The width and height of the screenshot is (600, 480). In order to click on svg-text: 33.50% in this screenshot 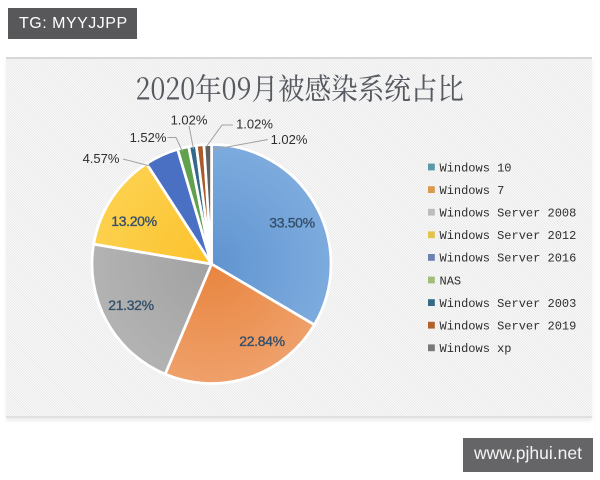, I will do `click(291, 223)`.